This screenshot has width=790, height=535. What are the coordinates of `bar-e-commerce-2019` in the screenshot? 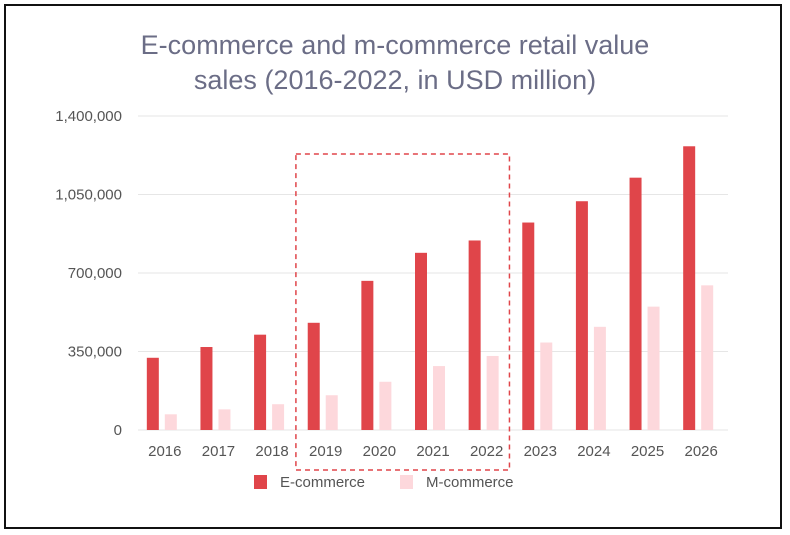 It's located at (313, 376).